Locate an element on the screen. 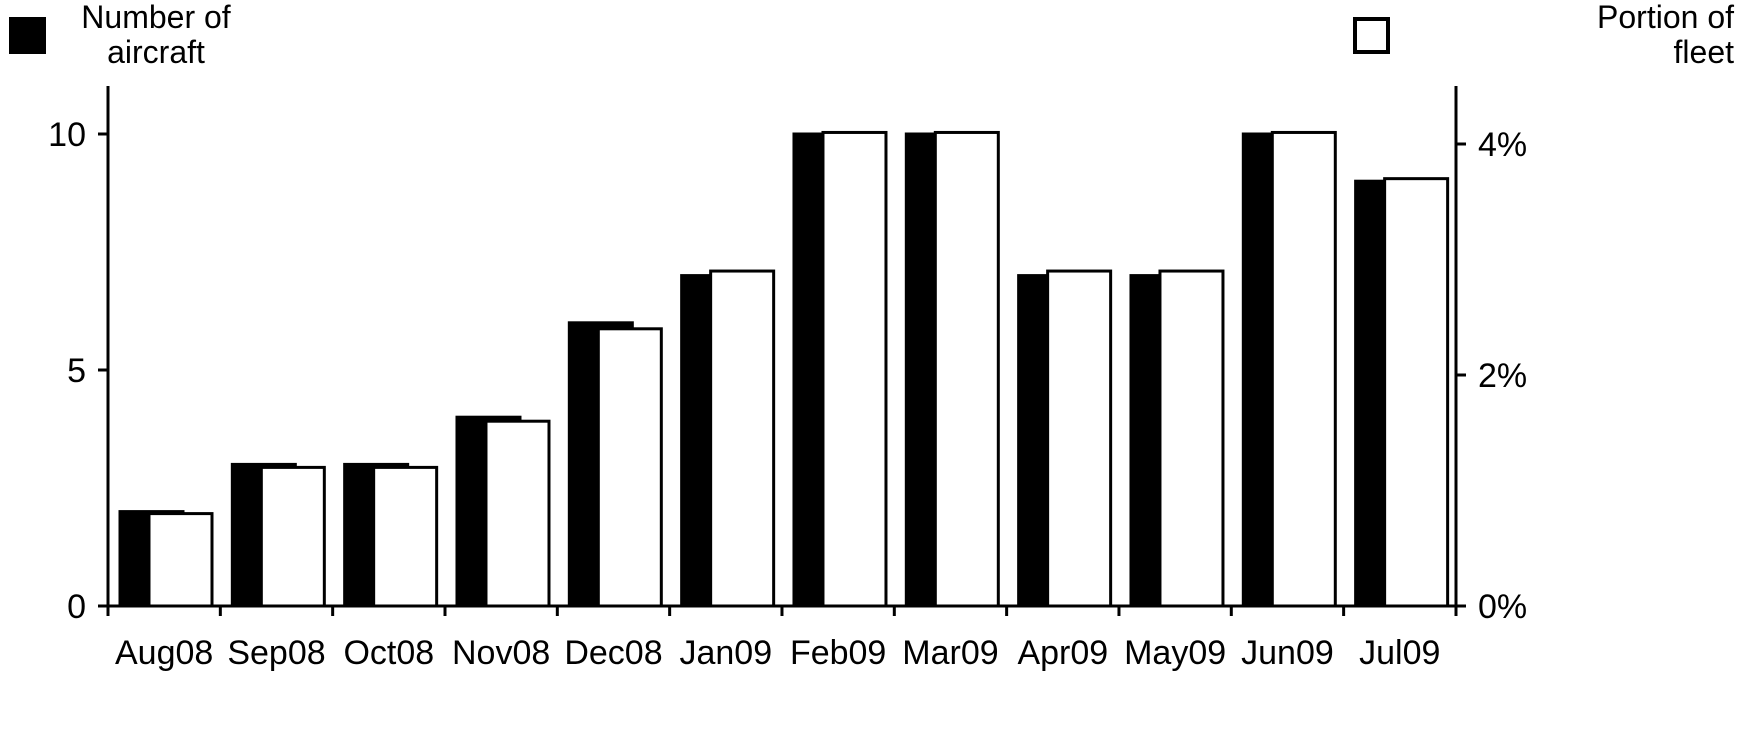 The height and width of the screenshot is (744, 1741). legend-label-number-of-aircraft: aircraft is located at coordinates (156, 52).